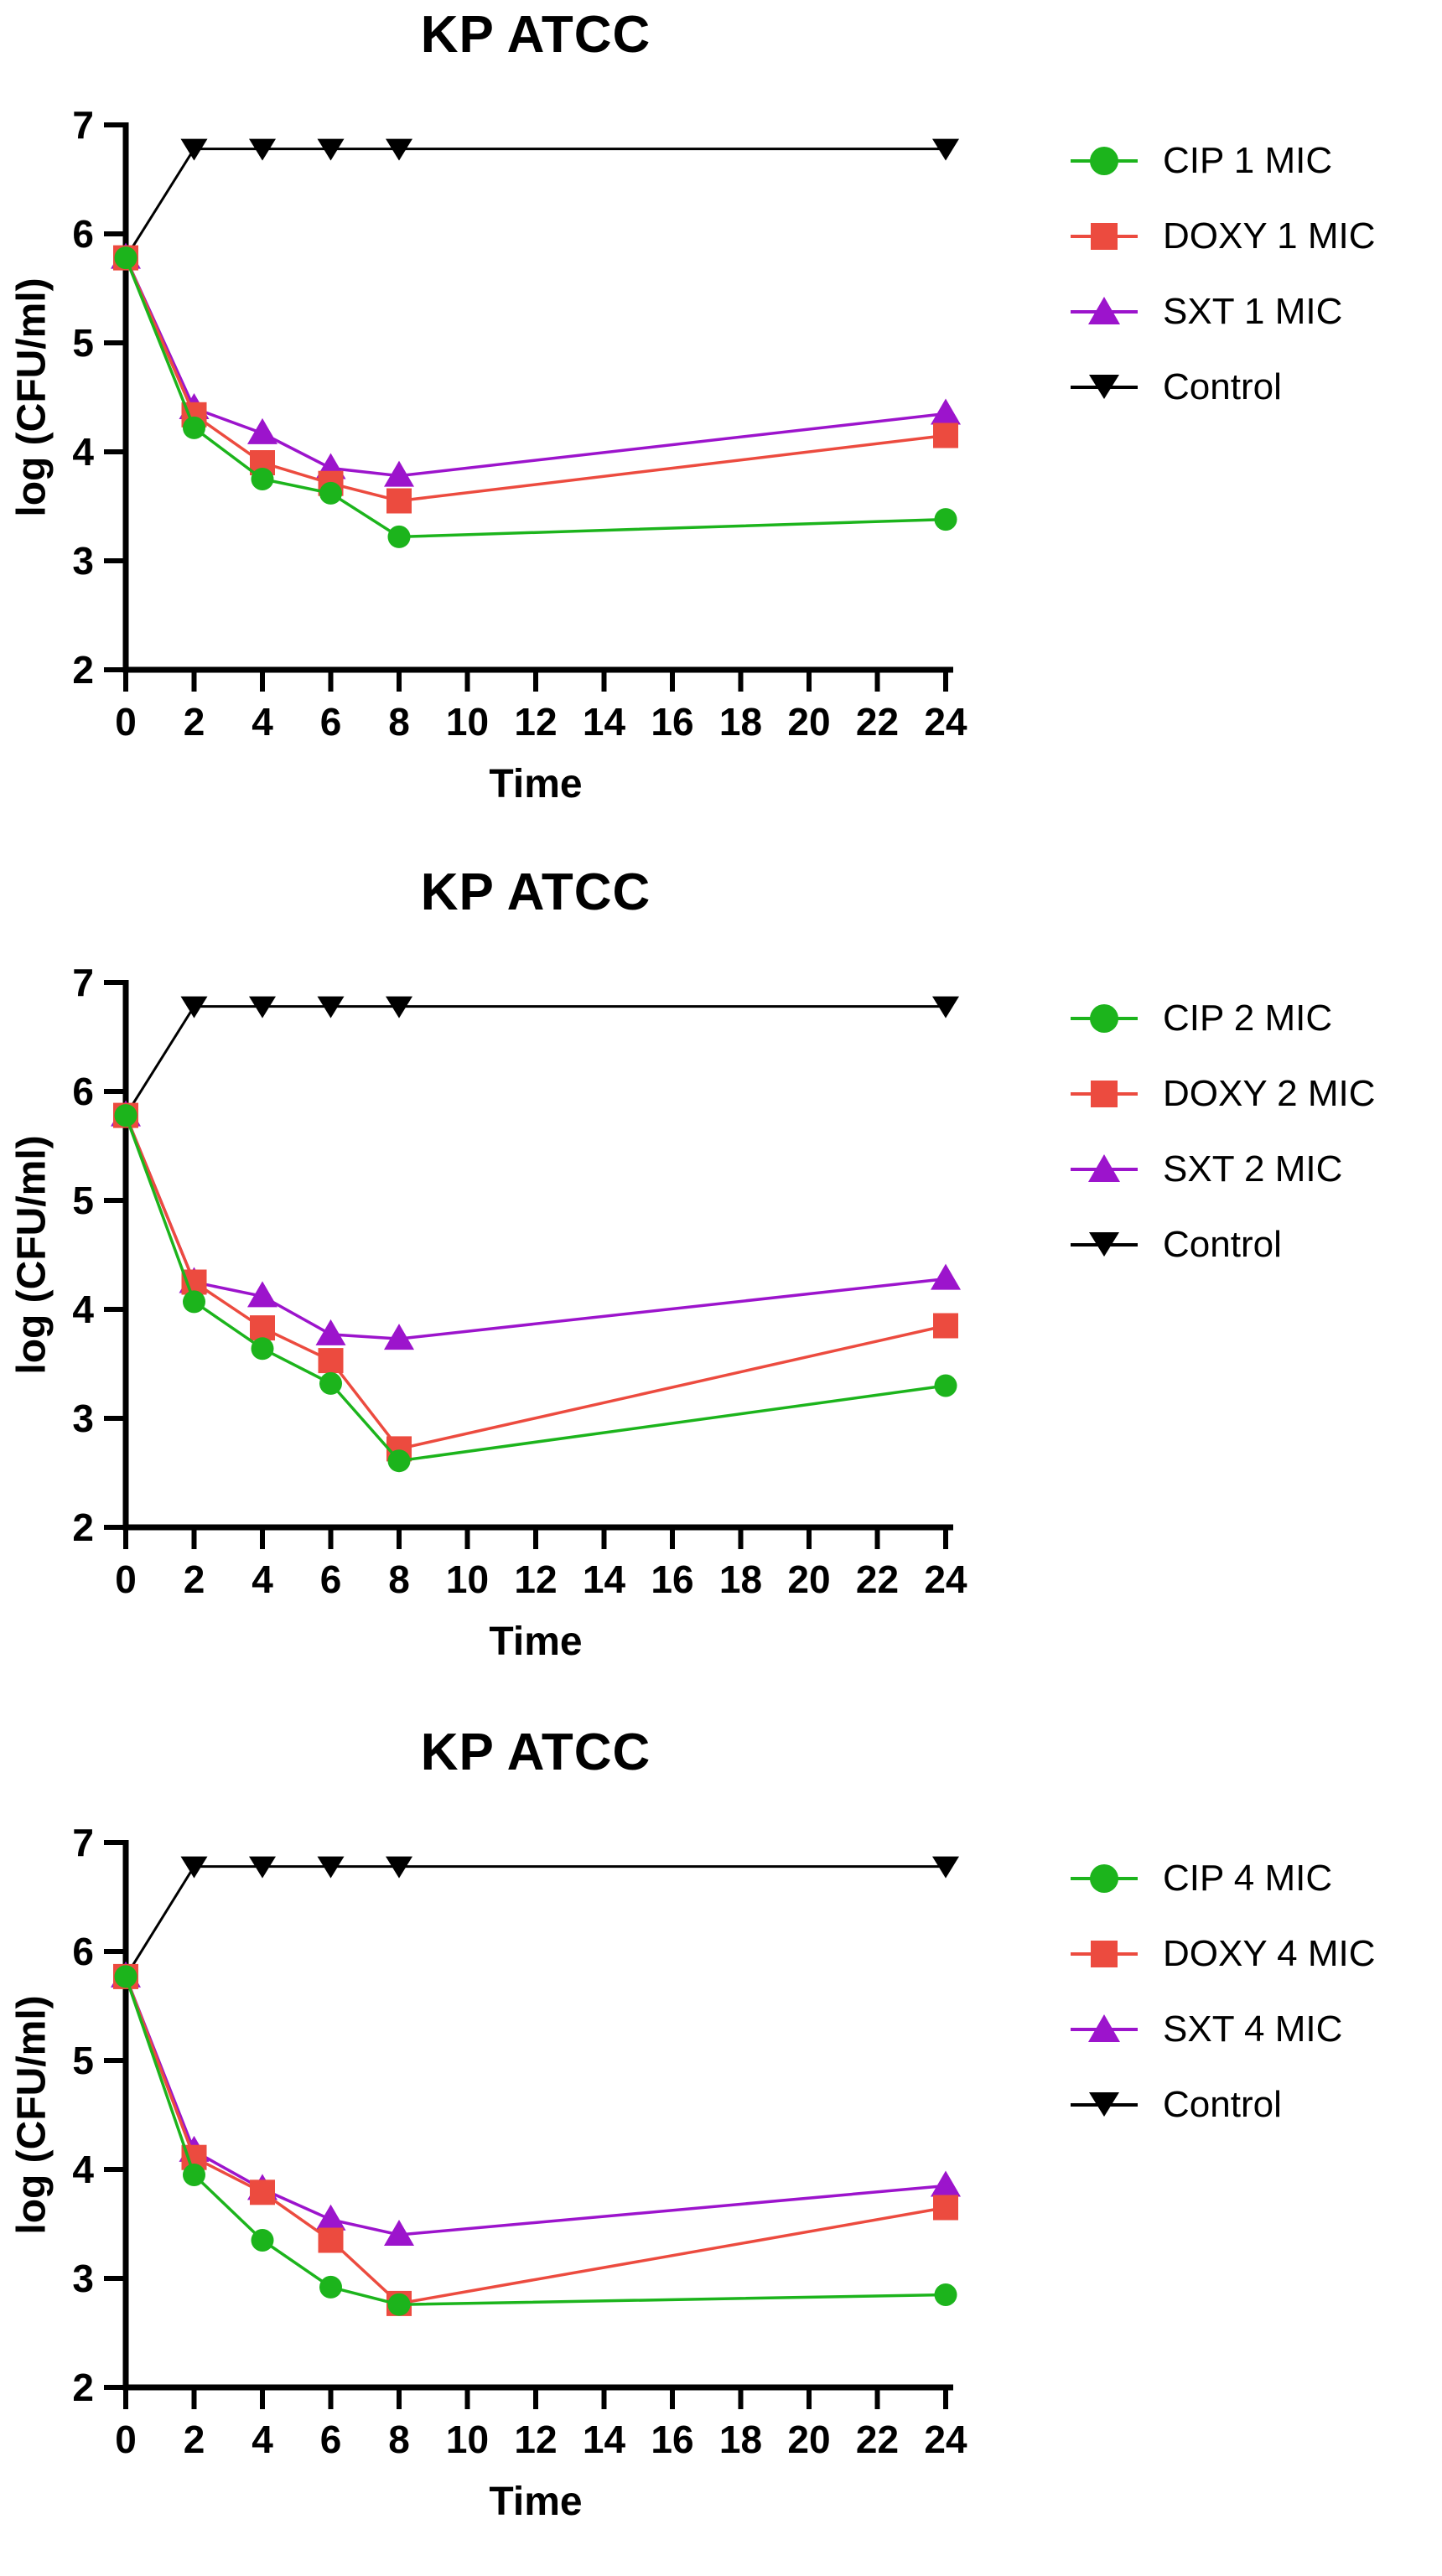  I want to click on legend-item: SXT 2 MIC, so click(1223, 1169).